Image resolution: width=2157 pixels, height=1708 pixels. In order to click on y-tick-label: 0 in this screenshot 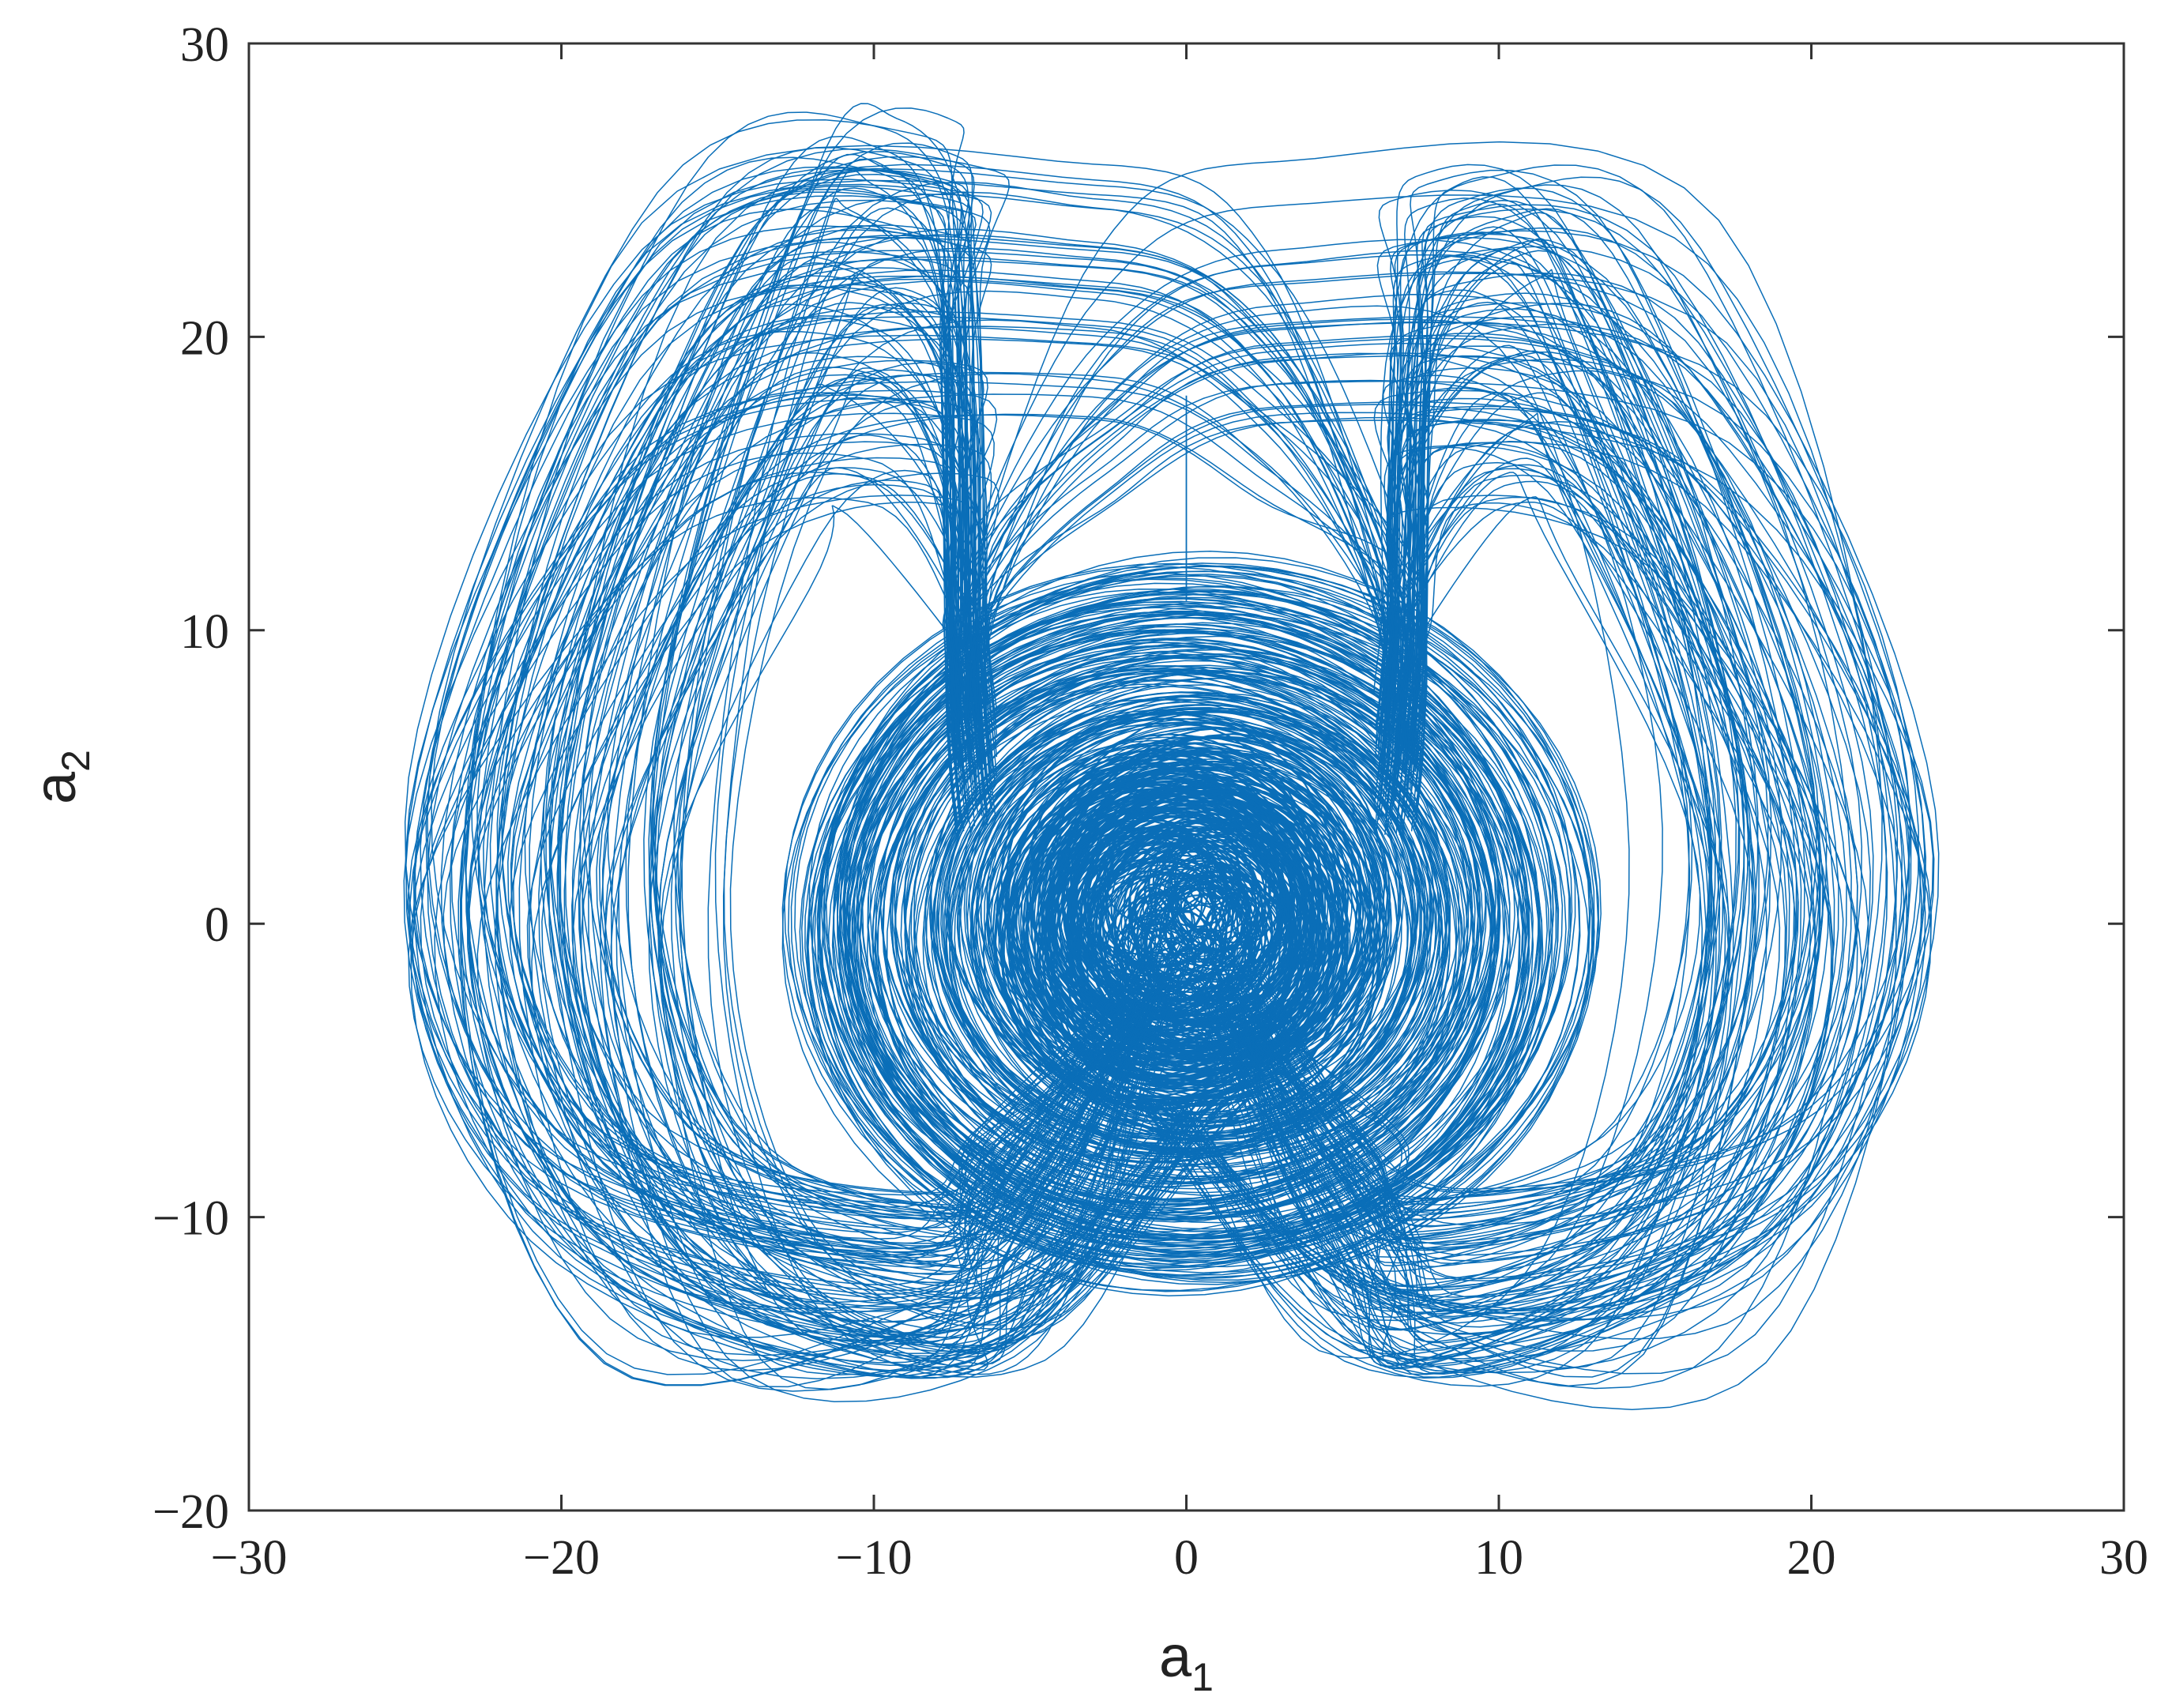, I will do `click(217, 925)`.